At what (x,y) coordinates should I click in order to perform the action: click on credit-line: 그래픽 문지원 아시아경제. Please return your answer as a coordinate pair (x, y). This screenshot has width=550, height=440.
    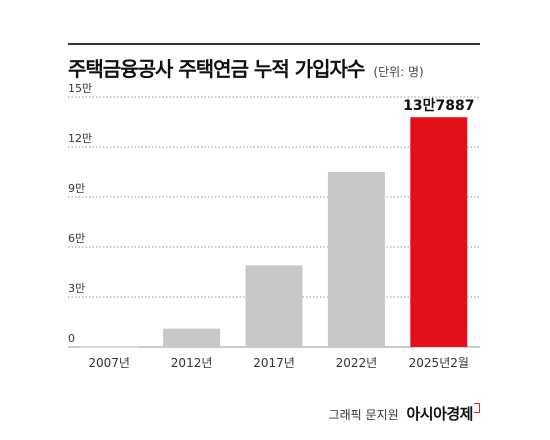
    Looking at the image, I should click on (404, 413).